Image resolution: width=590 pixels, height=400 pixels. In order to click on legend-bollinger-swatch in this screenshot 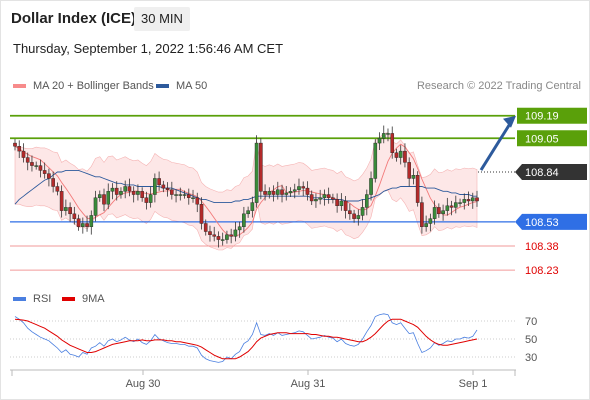, I will do `click(19, 86)`.